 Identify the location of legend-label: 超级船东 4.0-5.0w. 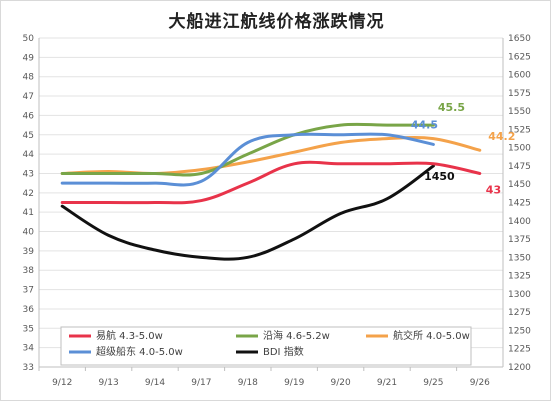
(139, 351).